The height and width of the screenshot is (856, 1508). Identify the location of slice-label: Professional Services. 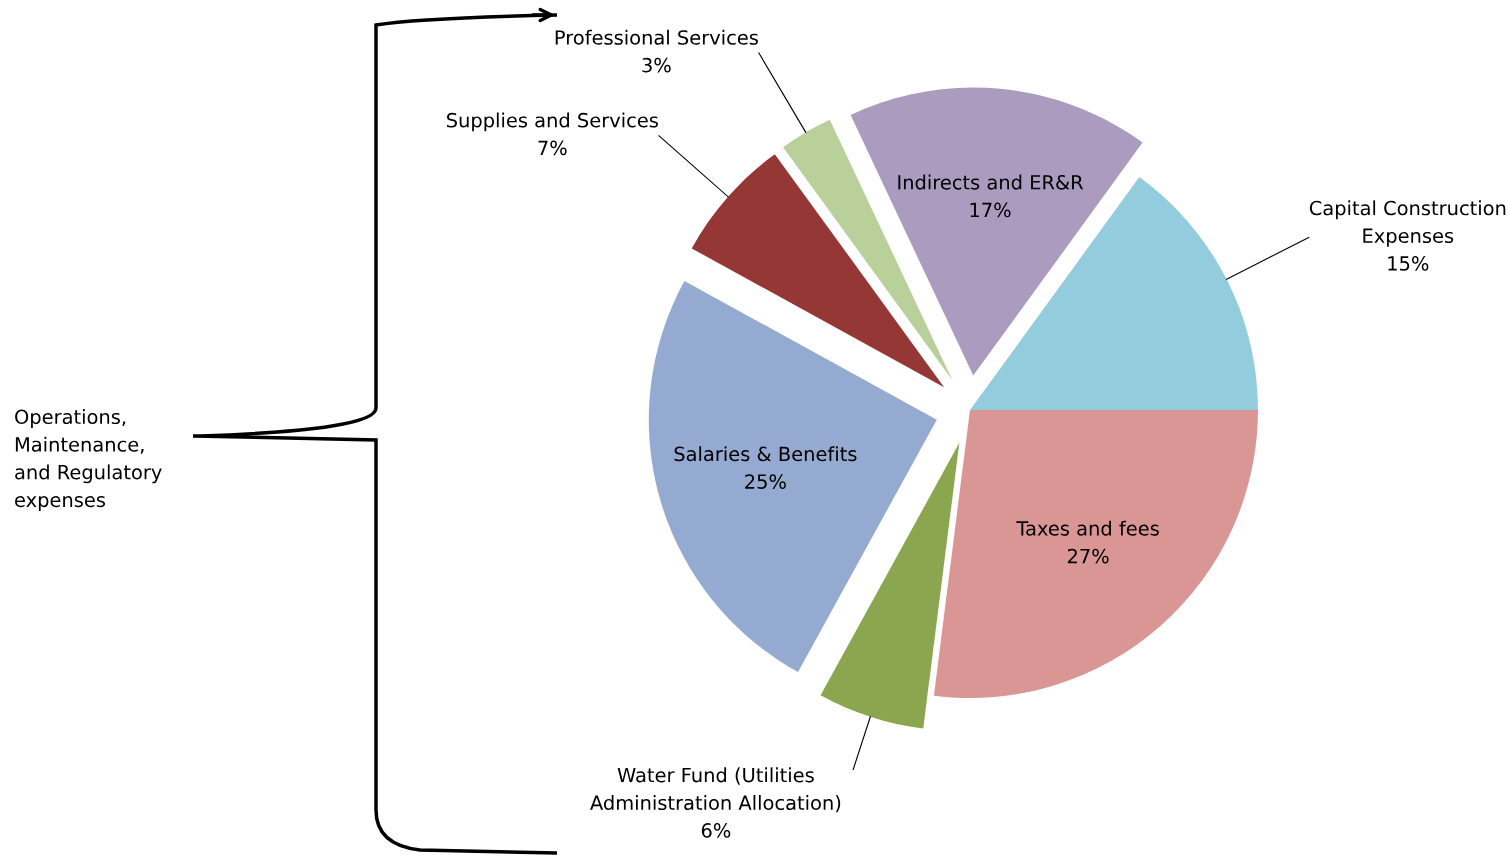
(656, 37).